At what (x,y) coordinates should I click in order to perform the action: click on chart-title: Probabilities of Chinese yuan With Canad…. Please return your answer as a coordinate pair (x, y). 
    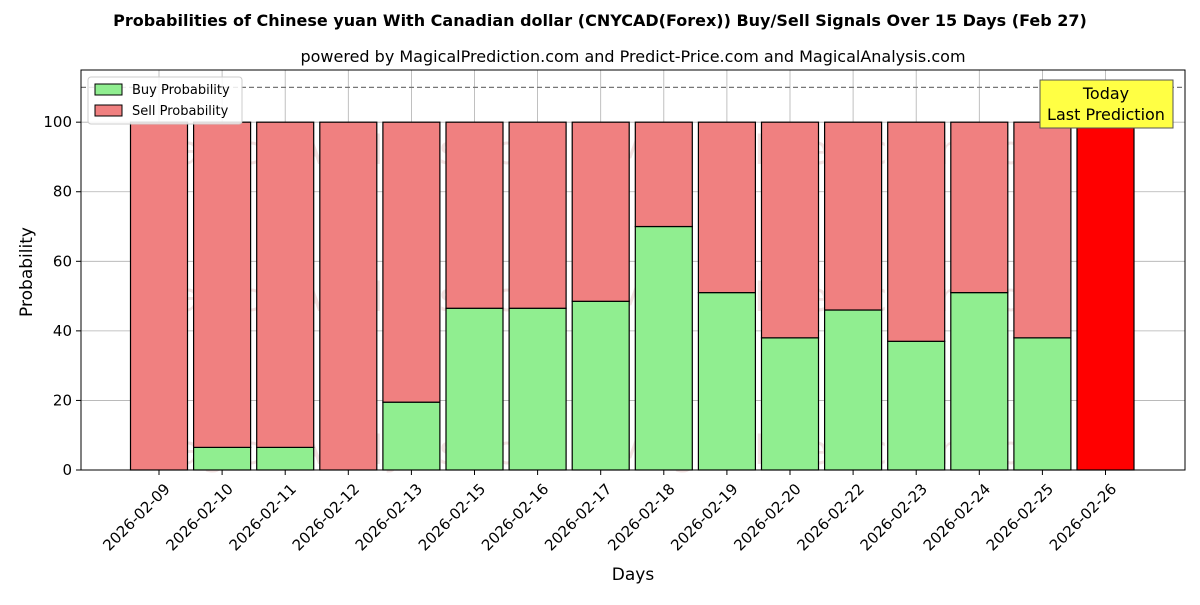
    Looking at the image, I should click on (600, 20).